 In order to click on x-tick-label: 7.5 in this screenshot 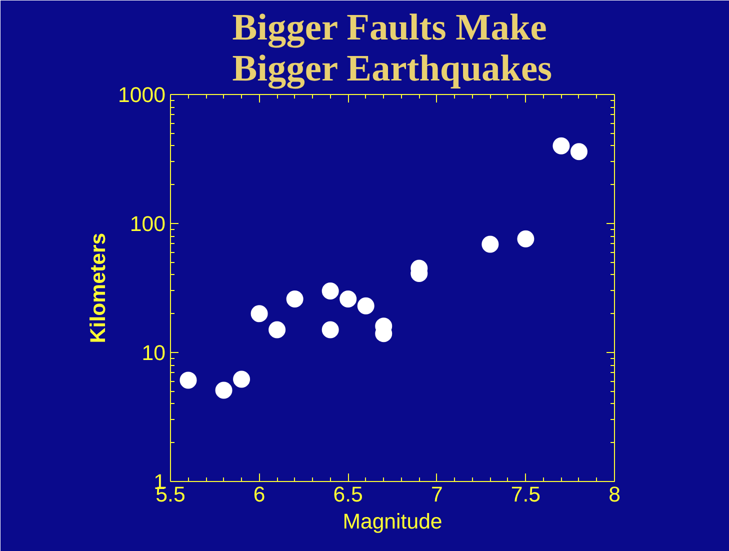, I will do `click(525, 494)`.